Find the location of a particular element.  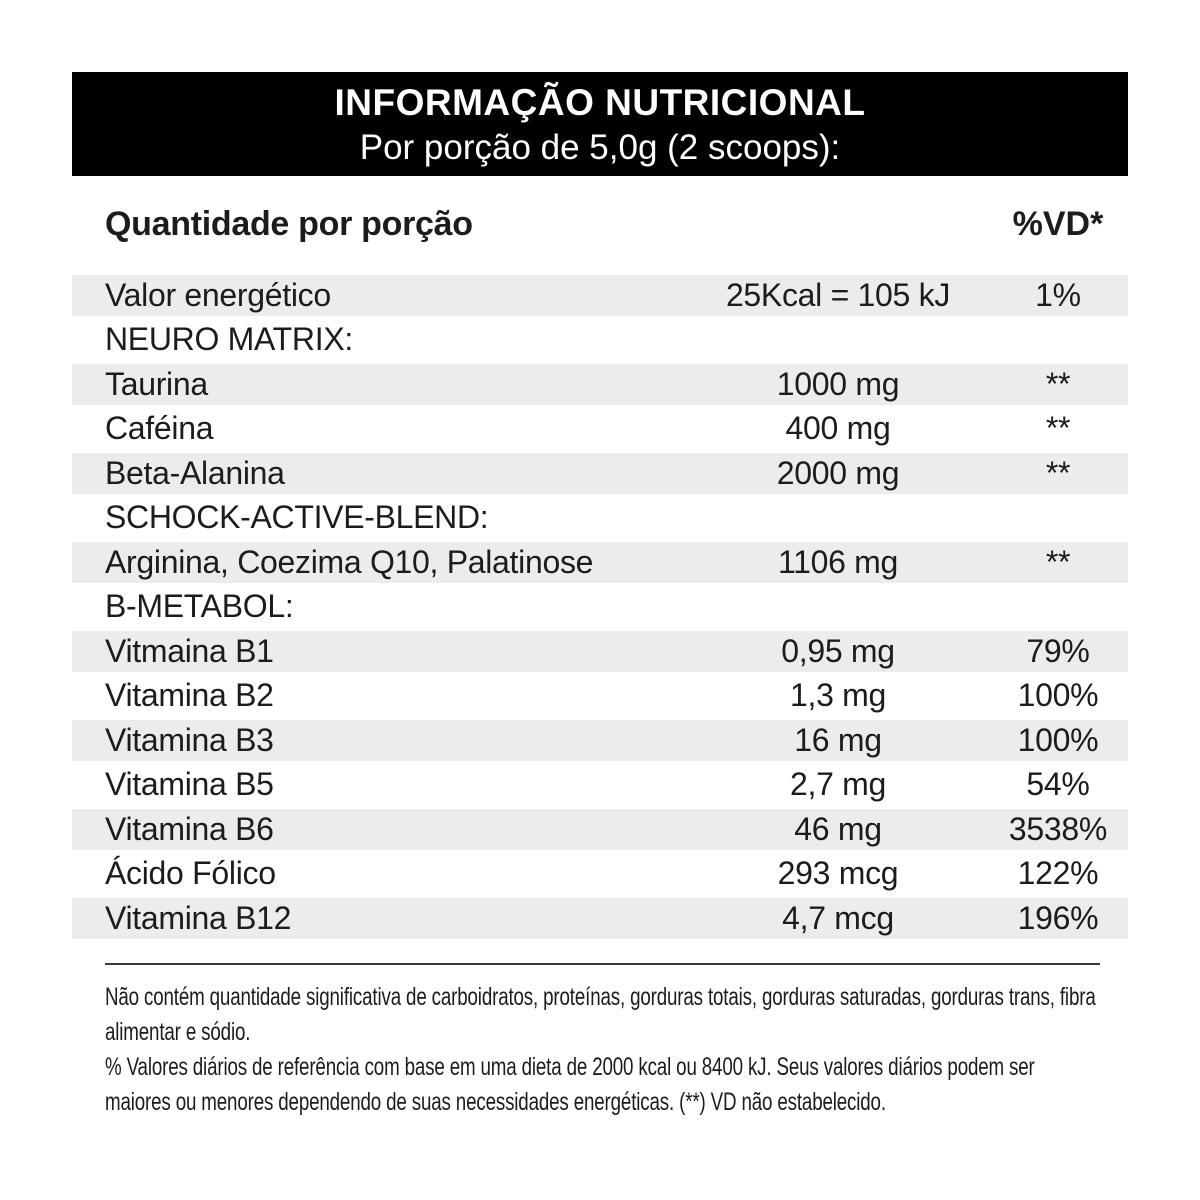

nutrient-amount: 0,95 mg is located at coordinates (838, 650).